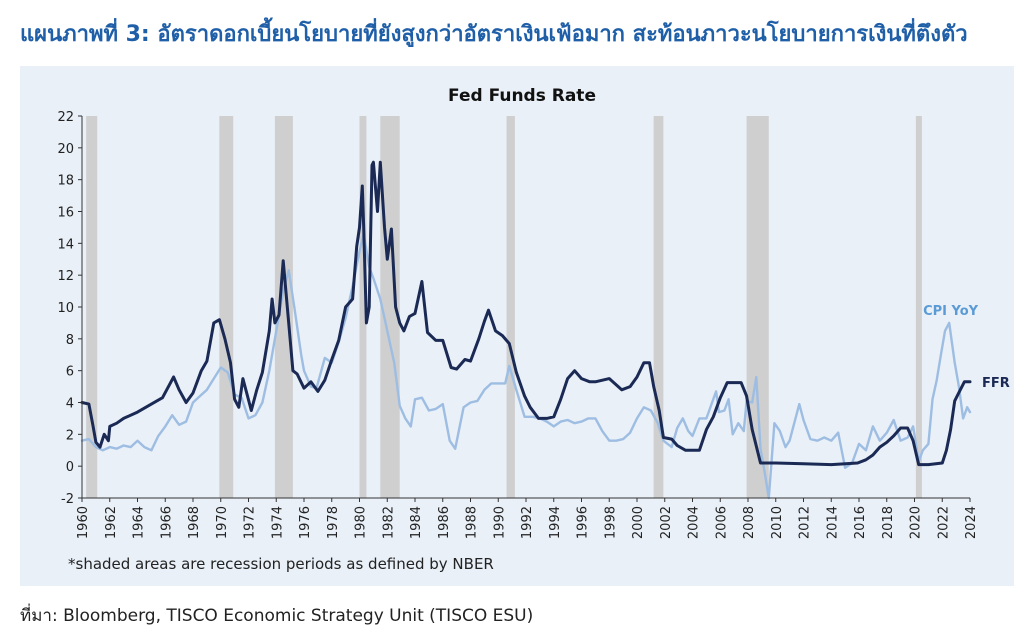 Image resolution: width=1024 pixels, height=636 pixels. Describe the element at coordinates (333, 522) in the screenshot. I see `x-tick-label-1978: 1978` at that location.